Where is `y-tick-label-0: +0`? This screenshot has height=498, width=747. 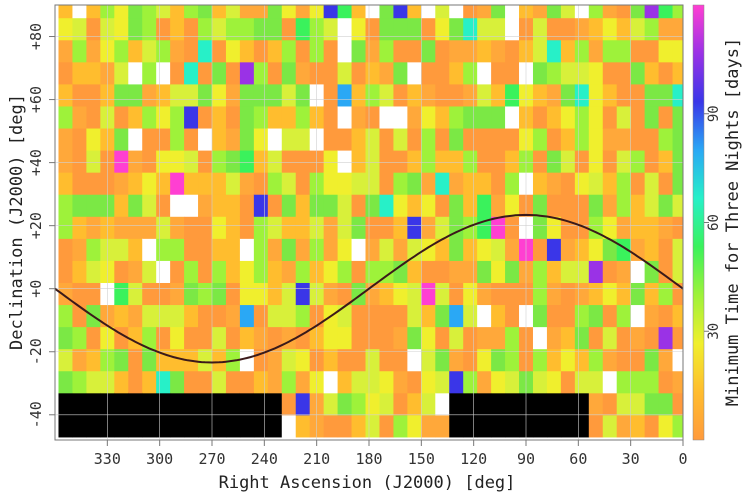 y-tick-label-0: +0 is located at coordinates (36, 289).